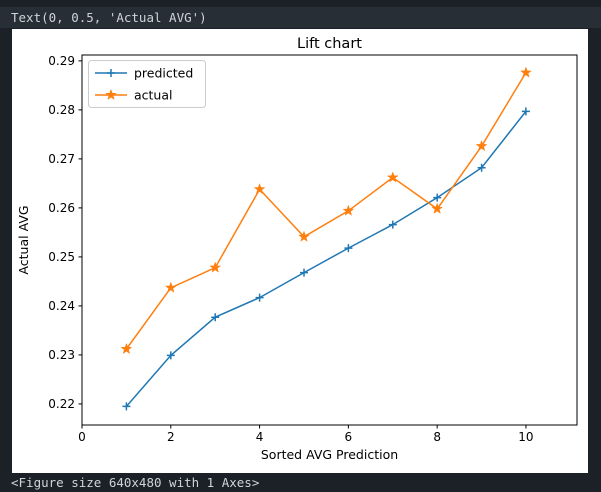  I want to click on y-tick-label: 0.29, so click(61, 61).